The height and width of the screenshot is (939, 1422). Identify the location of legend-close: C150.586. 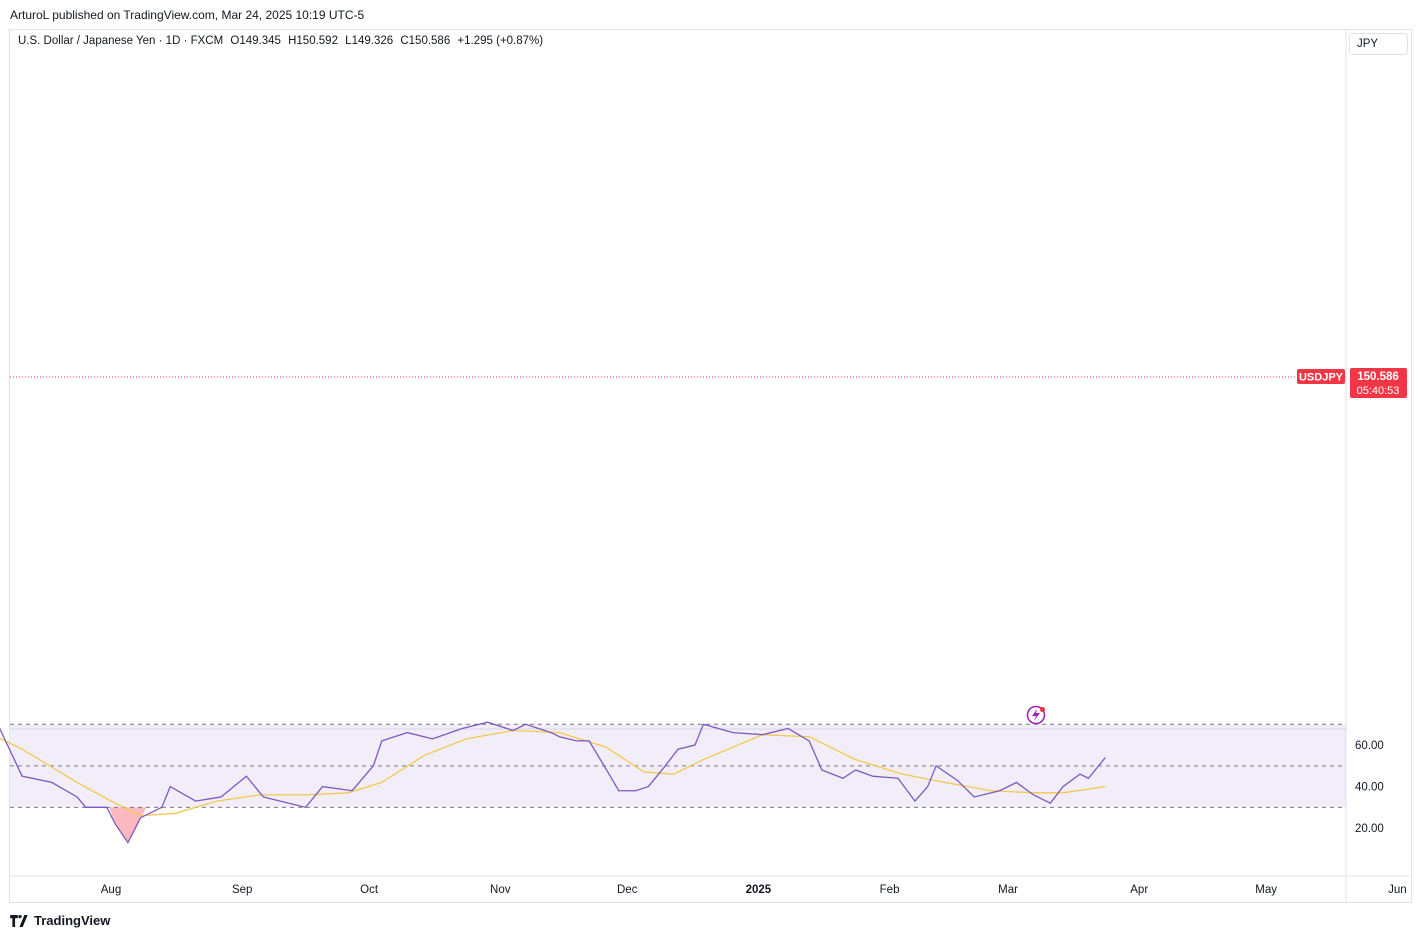
(425, 41).